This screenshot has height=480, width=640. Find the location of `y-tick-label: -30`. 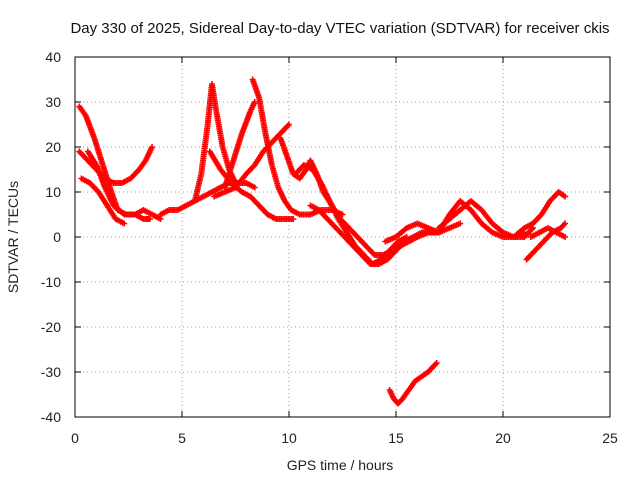

y-tick-label: -30 is located at coordinates (51, 372).